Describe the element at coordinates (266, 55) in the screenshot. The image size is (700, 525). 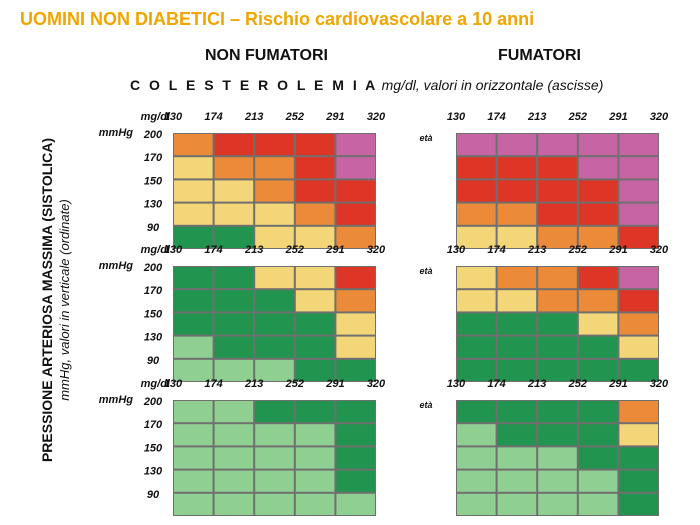
I see `non-smokers-header: NON FUMATORI` at that location.